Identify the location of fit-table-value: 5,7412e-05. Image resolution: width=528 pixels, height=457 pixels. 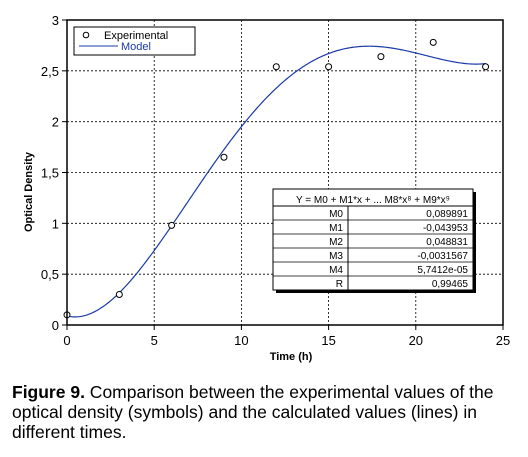
(442, 270).